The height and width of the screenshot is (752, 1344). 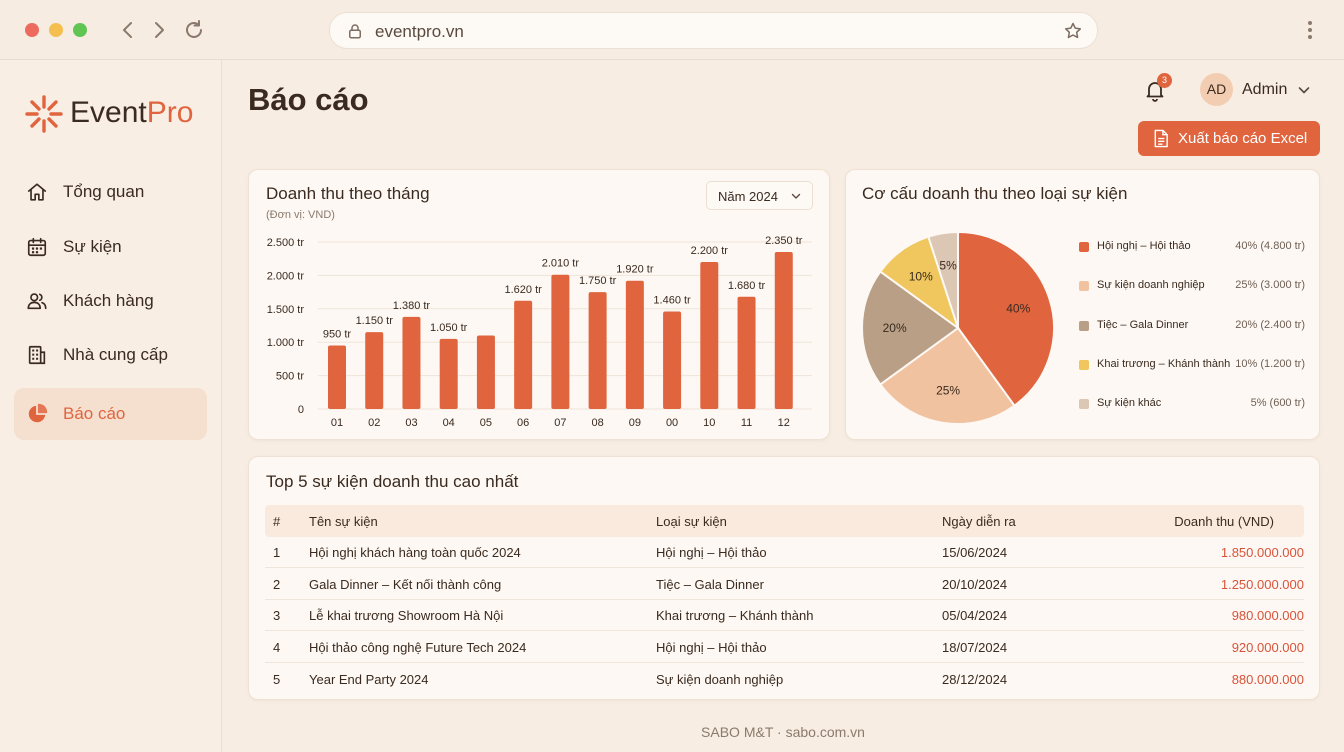 I want to click on address-bar: eventpro.vn, so click(x=713, y=30).